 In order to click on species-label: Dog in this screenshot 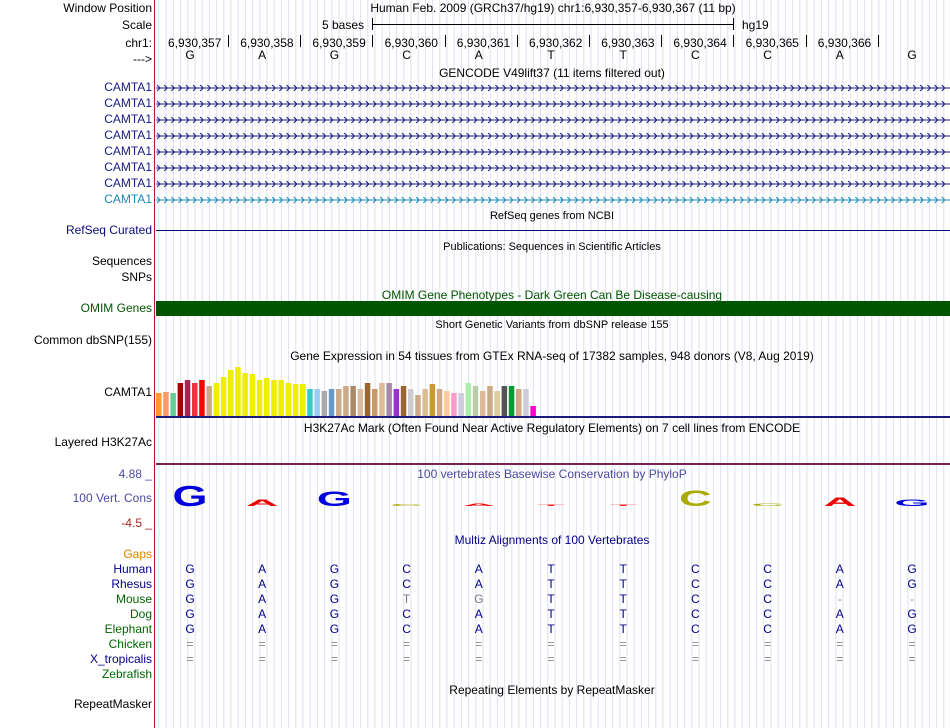, I will do `click(140, 614)`.